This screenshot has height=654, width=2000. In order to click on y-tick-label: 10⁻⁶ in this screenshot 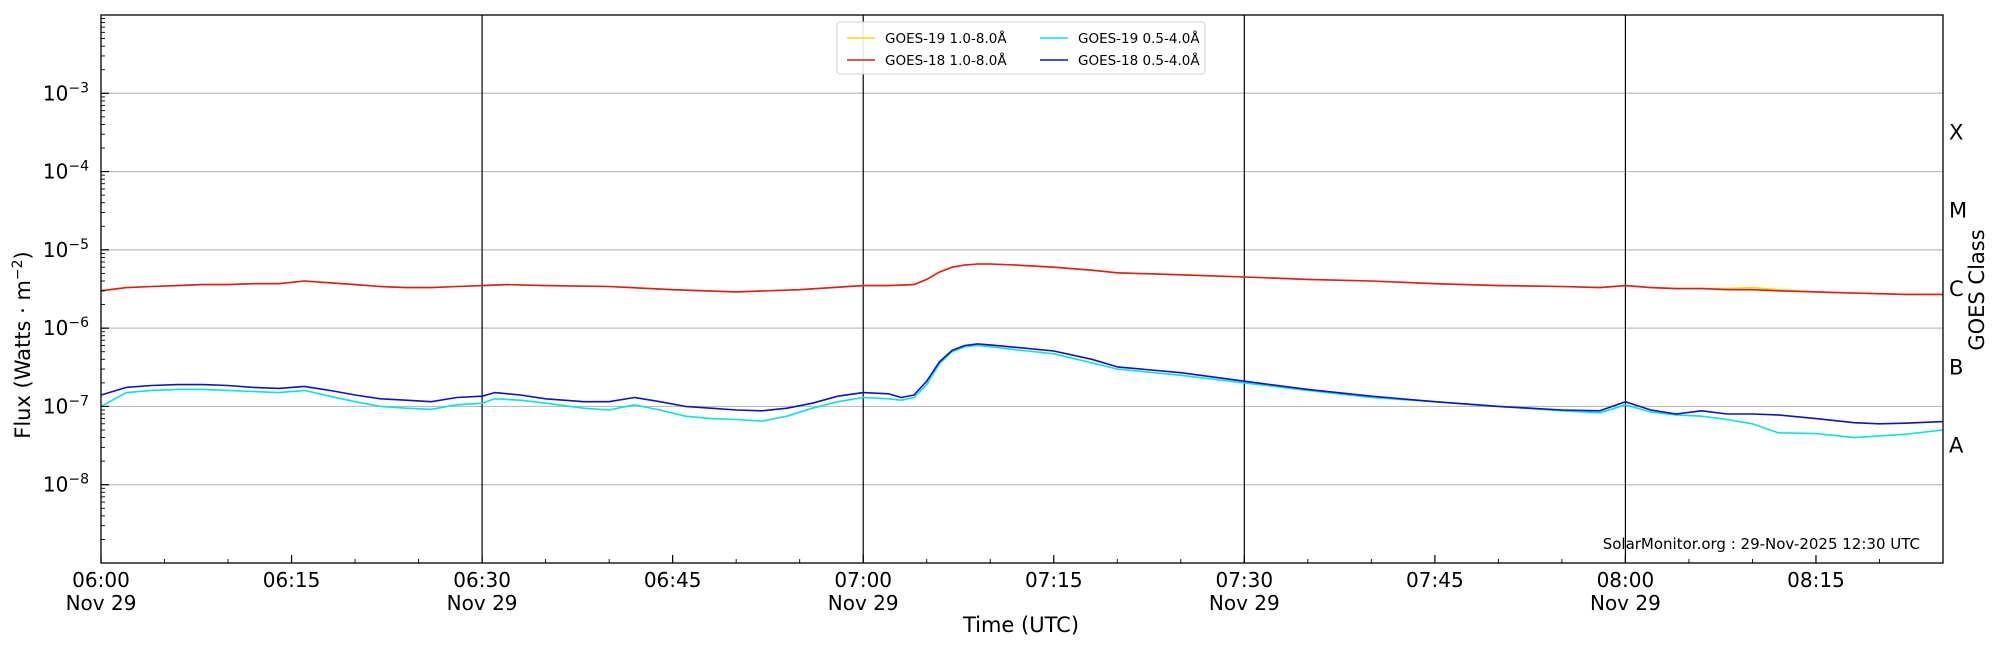, I will do `click(66, 327)`.